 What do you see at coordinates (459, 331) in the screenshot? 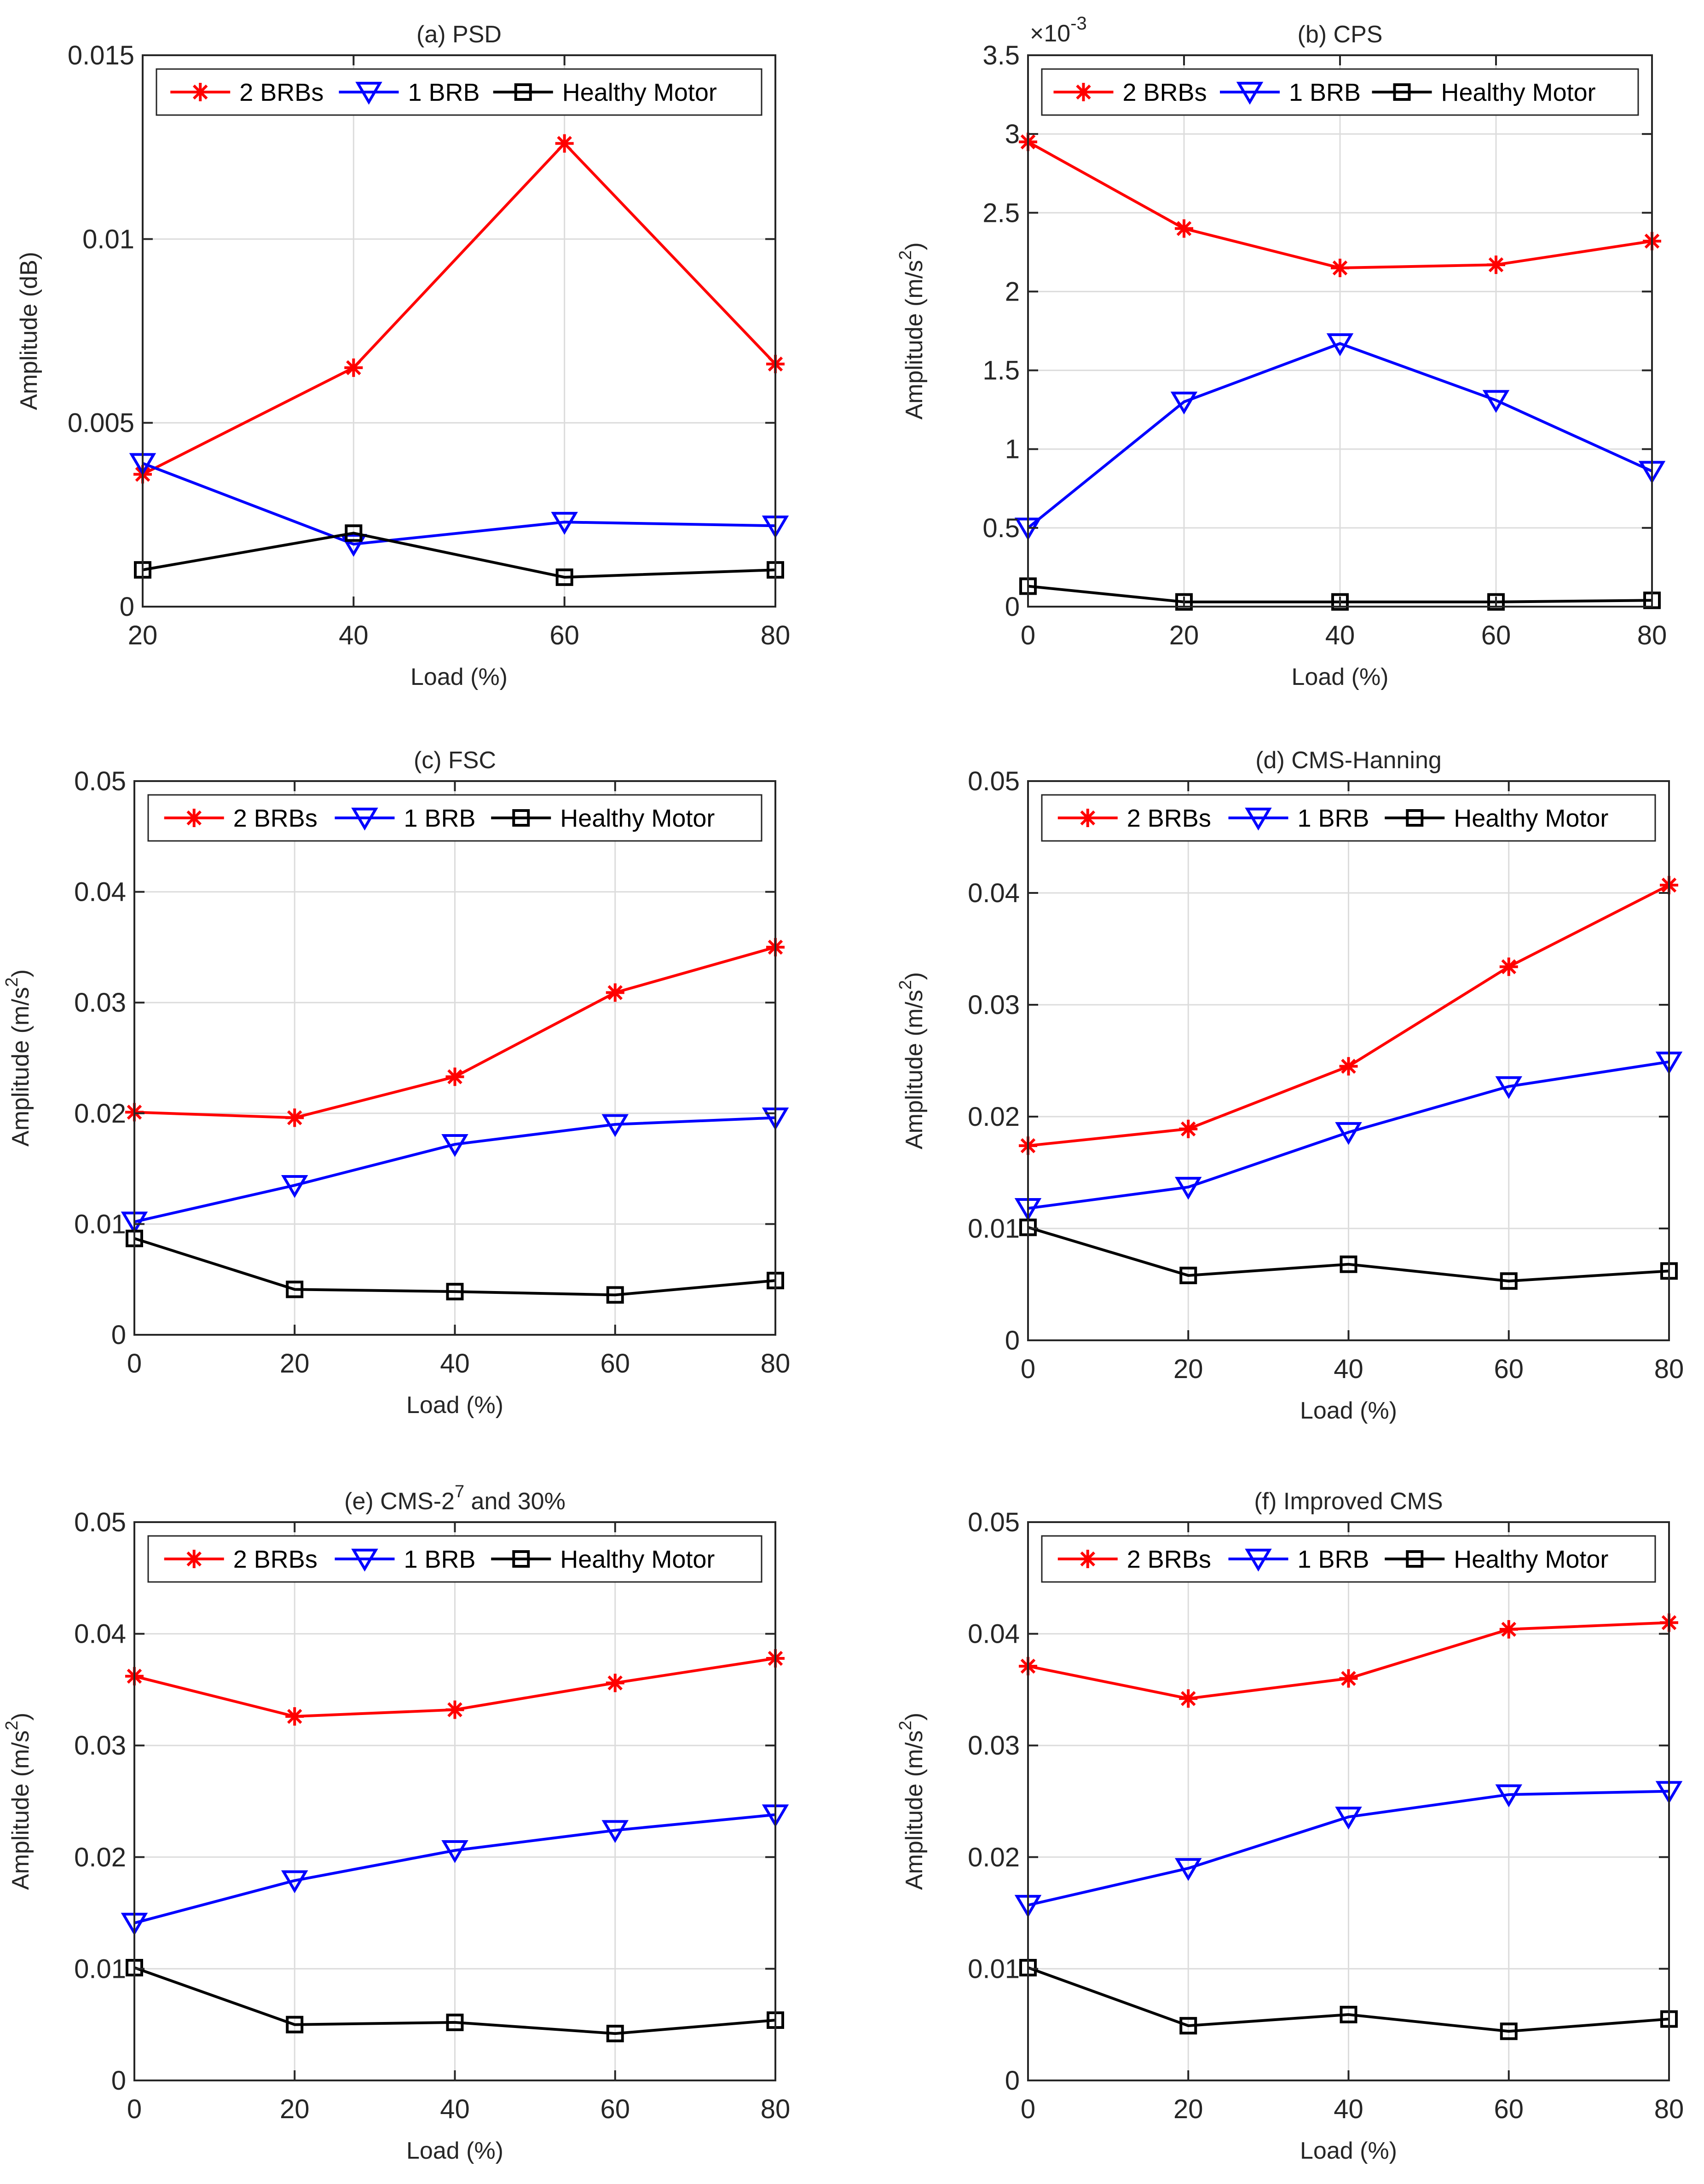
I see `plot-area-a` at bounding box center [459, 331].